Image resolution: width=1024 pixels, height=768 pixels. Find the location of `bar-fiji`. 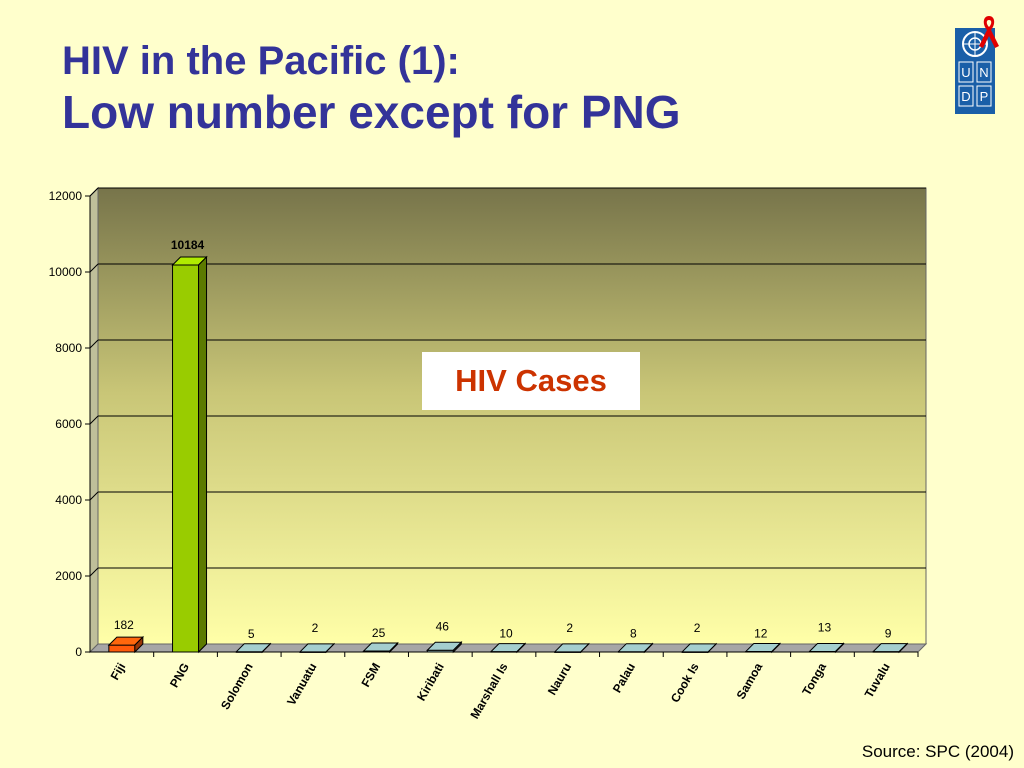

bar-fiji is located at coordinates (122, 648).